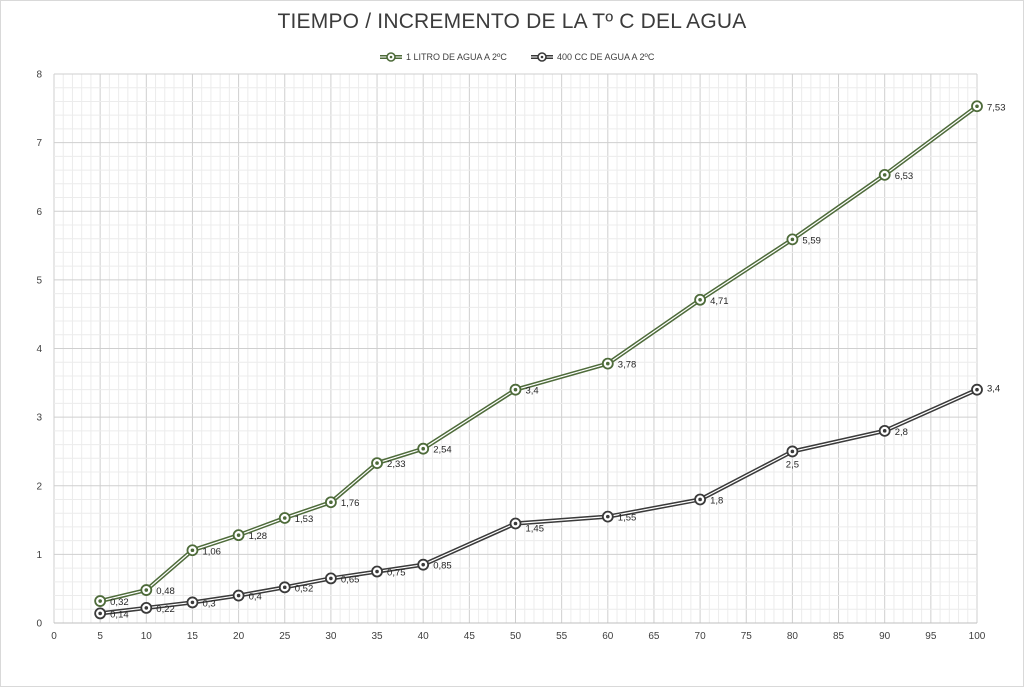 The height and width of the screenshot is (687, 1024). I want to click on y-tick-label: 7, so click(39, 143).